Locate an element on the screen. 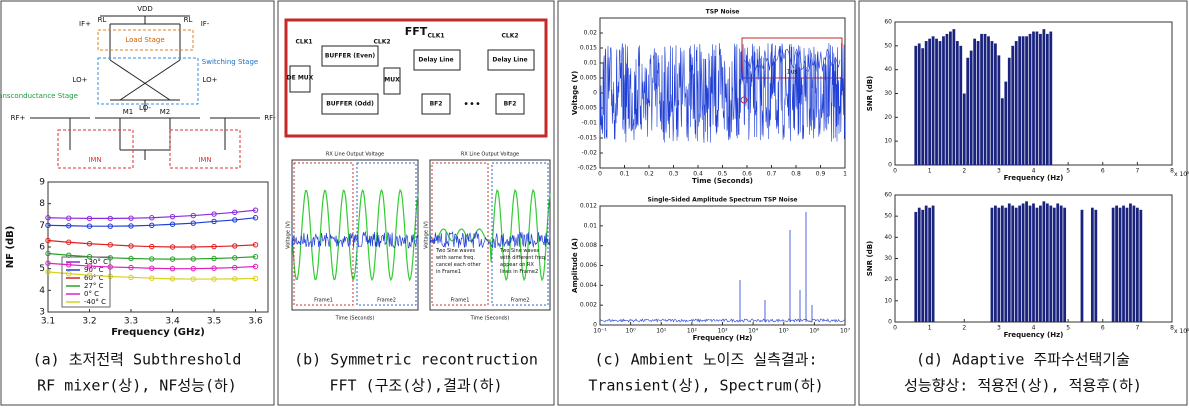  block-label: Delay Line is located at coordinates (509, 60).